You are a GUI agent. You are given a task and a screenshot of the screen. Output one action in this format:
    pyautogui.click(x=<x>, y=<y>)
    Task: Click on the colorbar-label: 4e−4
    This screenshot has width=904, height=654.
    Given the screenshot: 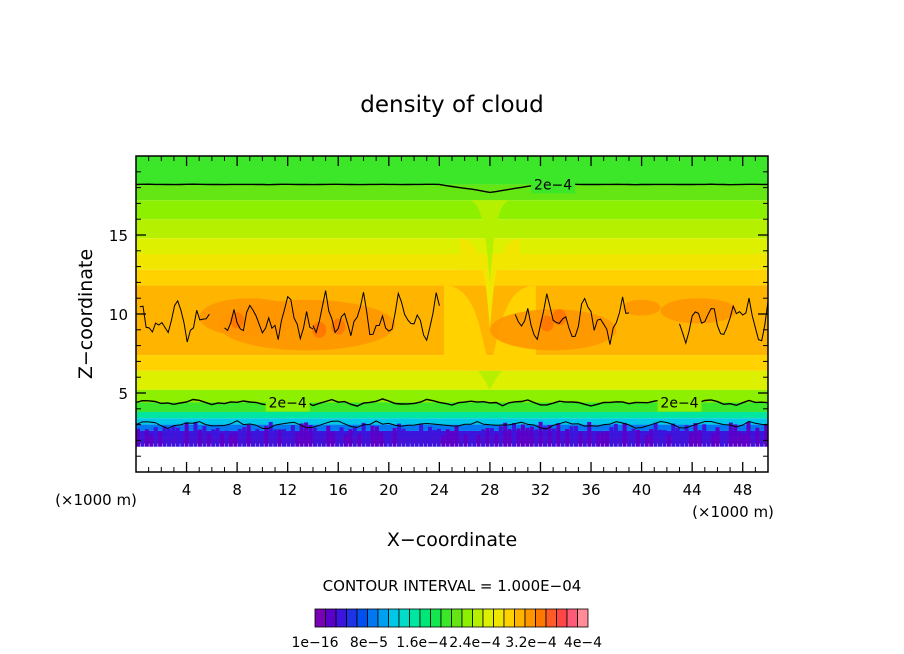 What is the action you would take?
    pyautogui.click(x=583, y=643)
    